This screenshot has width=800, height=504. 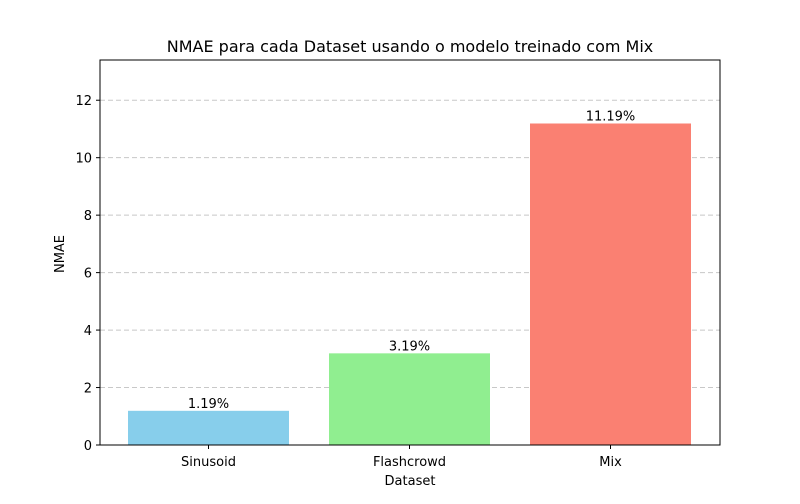 I want to click on bar-value-label: 1.19%, so click(x=208, y=404).